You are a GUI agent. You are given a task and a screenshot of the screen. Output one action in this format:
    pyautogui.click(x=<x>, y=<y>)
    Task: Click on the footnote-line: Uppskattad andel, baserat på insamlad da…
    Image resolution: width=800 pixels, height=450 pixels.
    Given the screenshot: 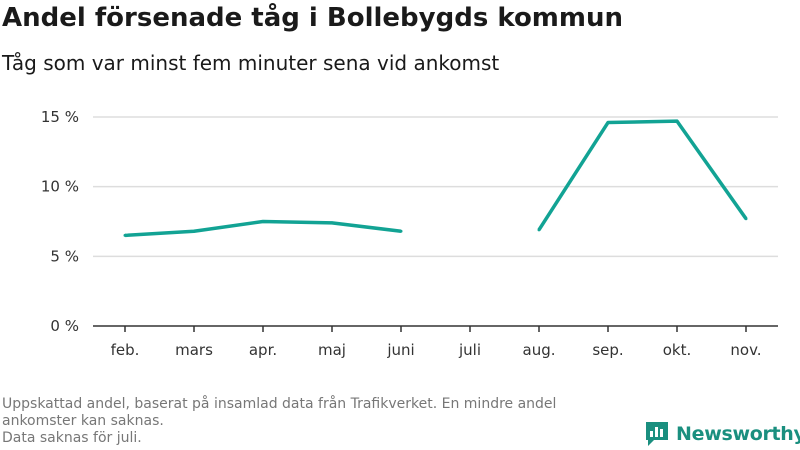 What is the action you would take?
    pyautogui.click(x=279, y=404)
    